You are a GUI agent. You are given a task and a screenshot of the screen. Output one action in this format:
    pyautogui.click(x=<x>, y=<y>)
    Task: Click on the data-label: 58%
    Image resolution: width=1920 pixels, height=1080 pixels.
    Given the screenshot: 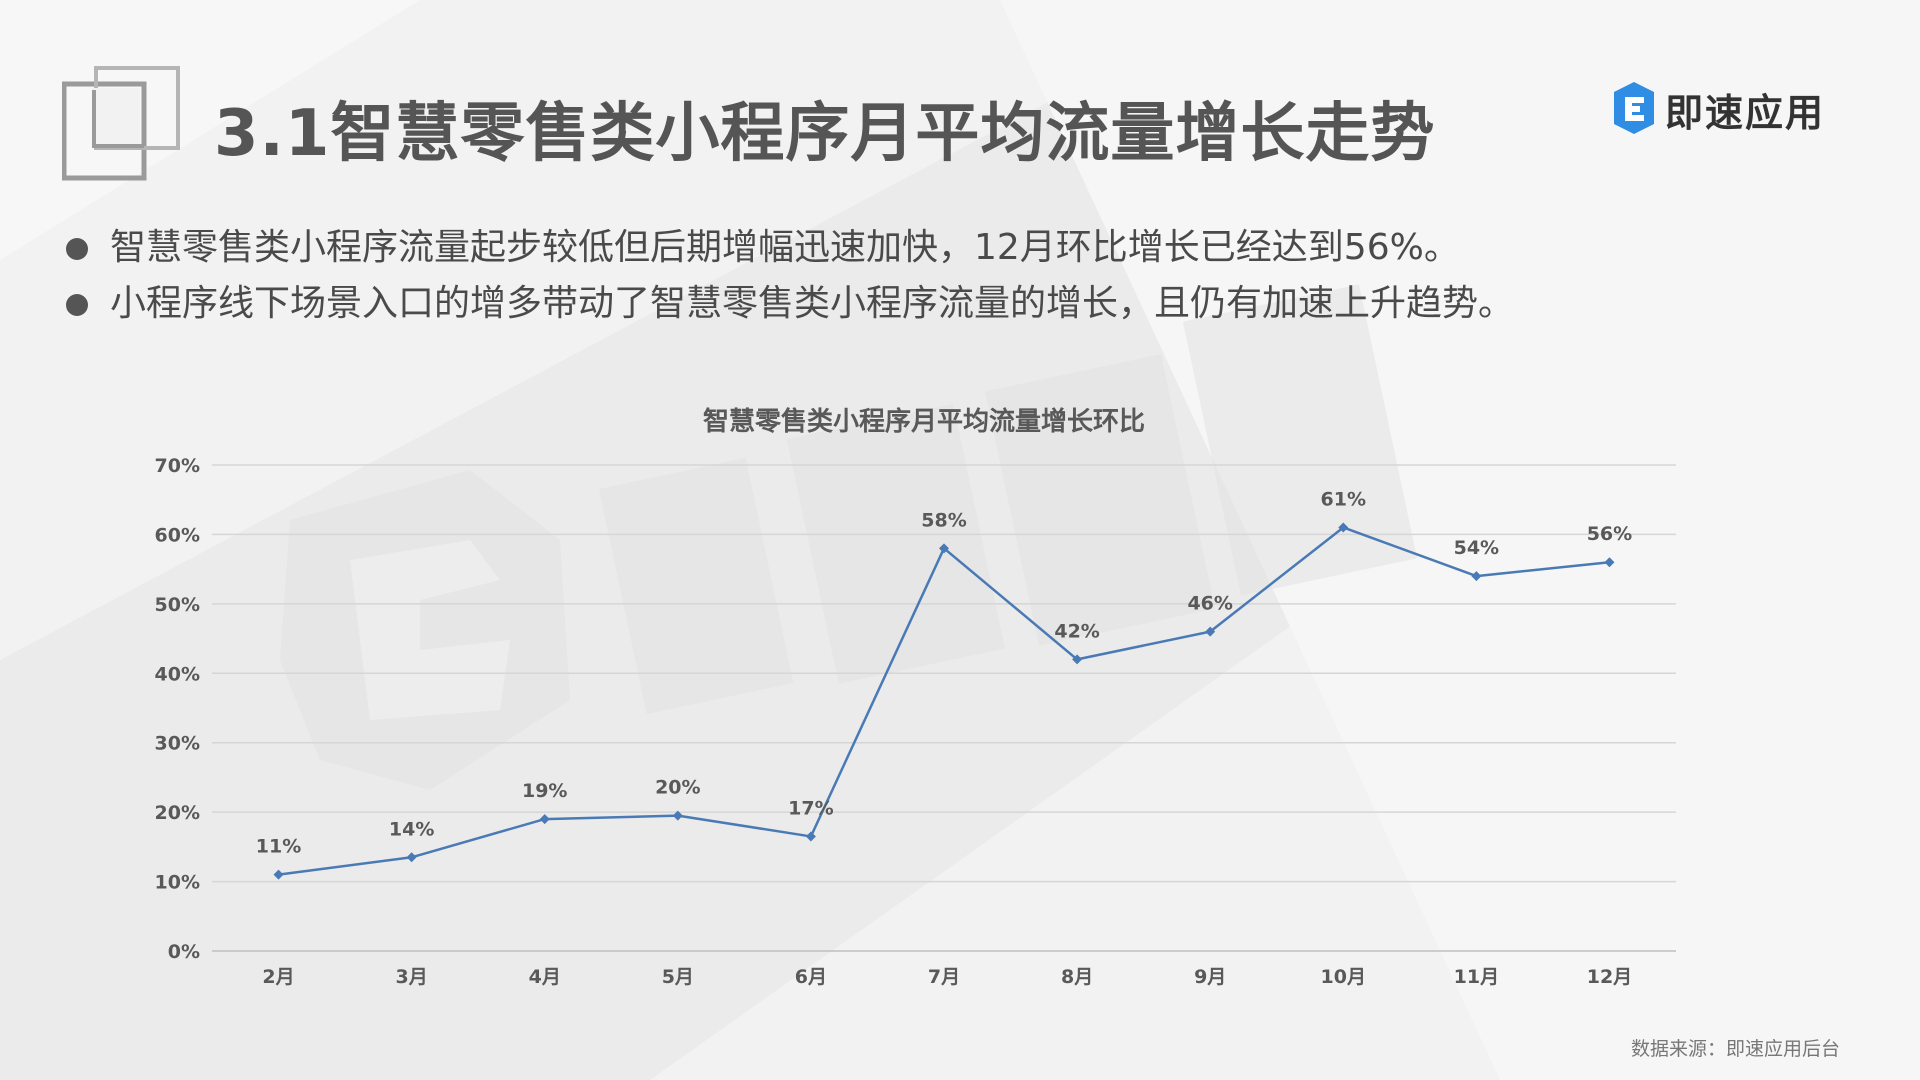 What is the action you would take?
    pyautogui.click(x=943, y=520)
    